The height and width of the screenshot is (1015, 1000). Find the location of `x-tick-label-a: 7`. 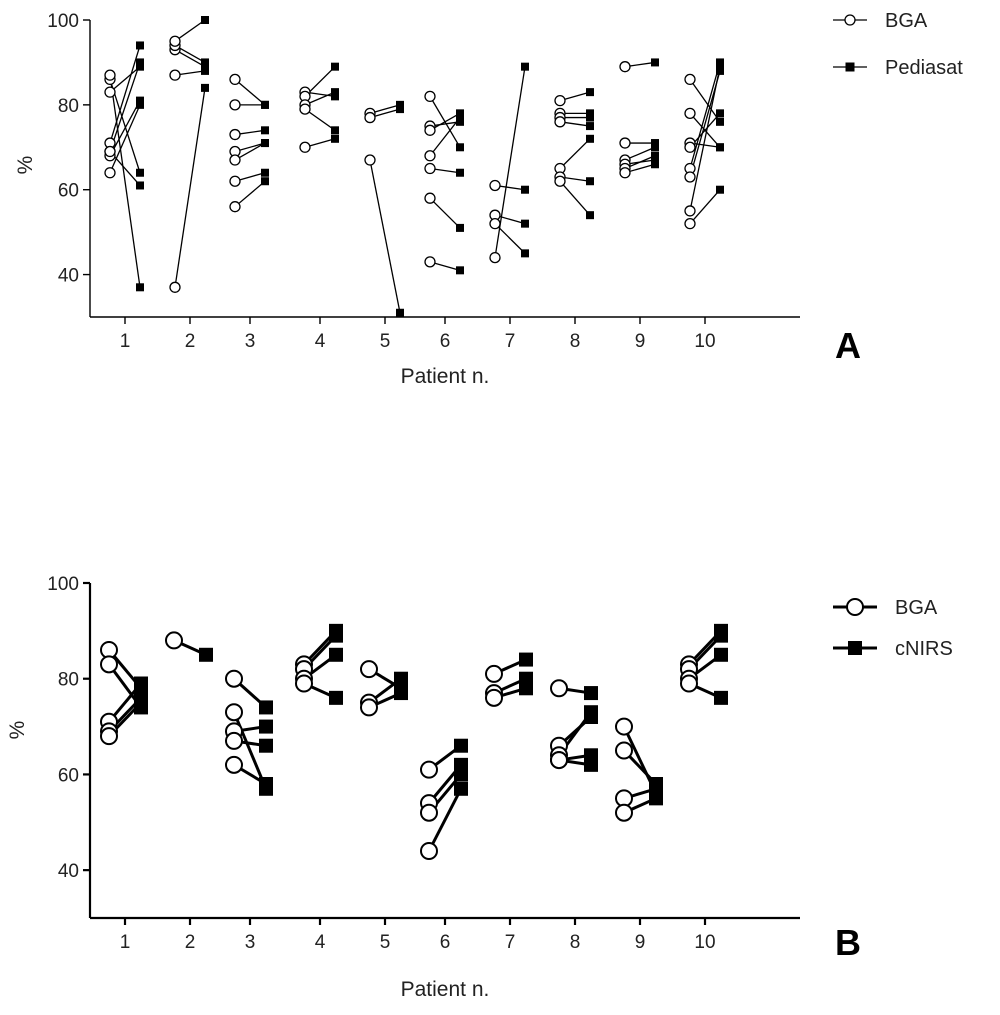

x-tick-label-a: 7 is located at coordinates (510, 341).